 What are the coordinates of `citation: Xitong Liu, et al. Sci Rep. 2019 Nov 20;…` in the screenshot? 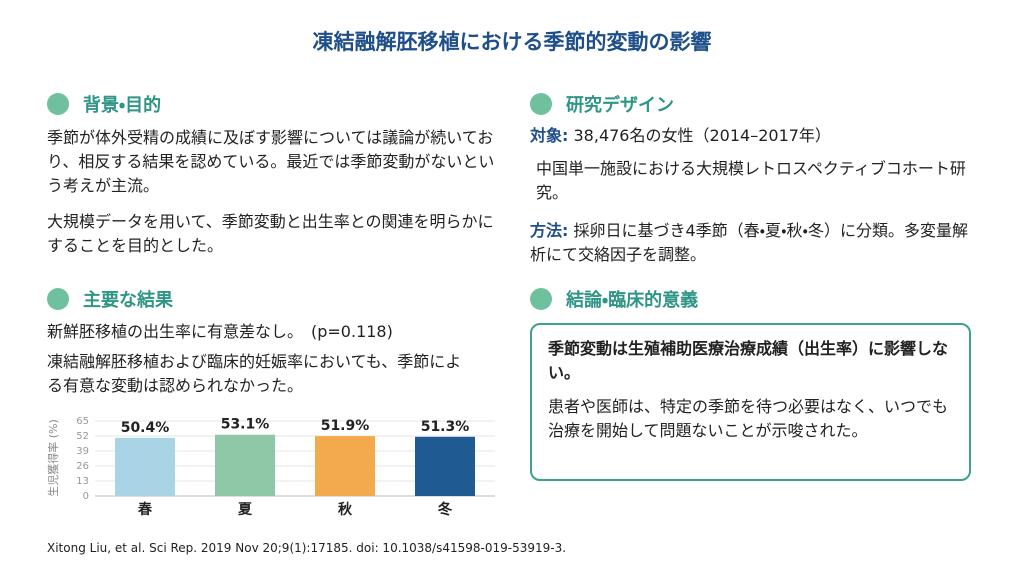 It's located at (307, 548).